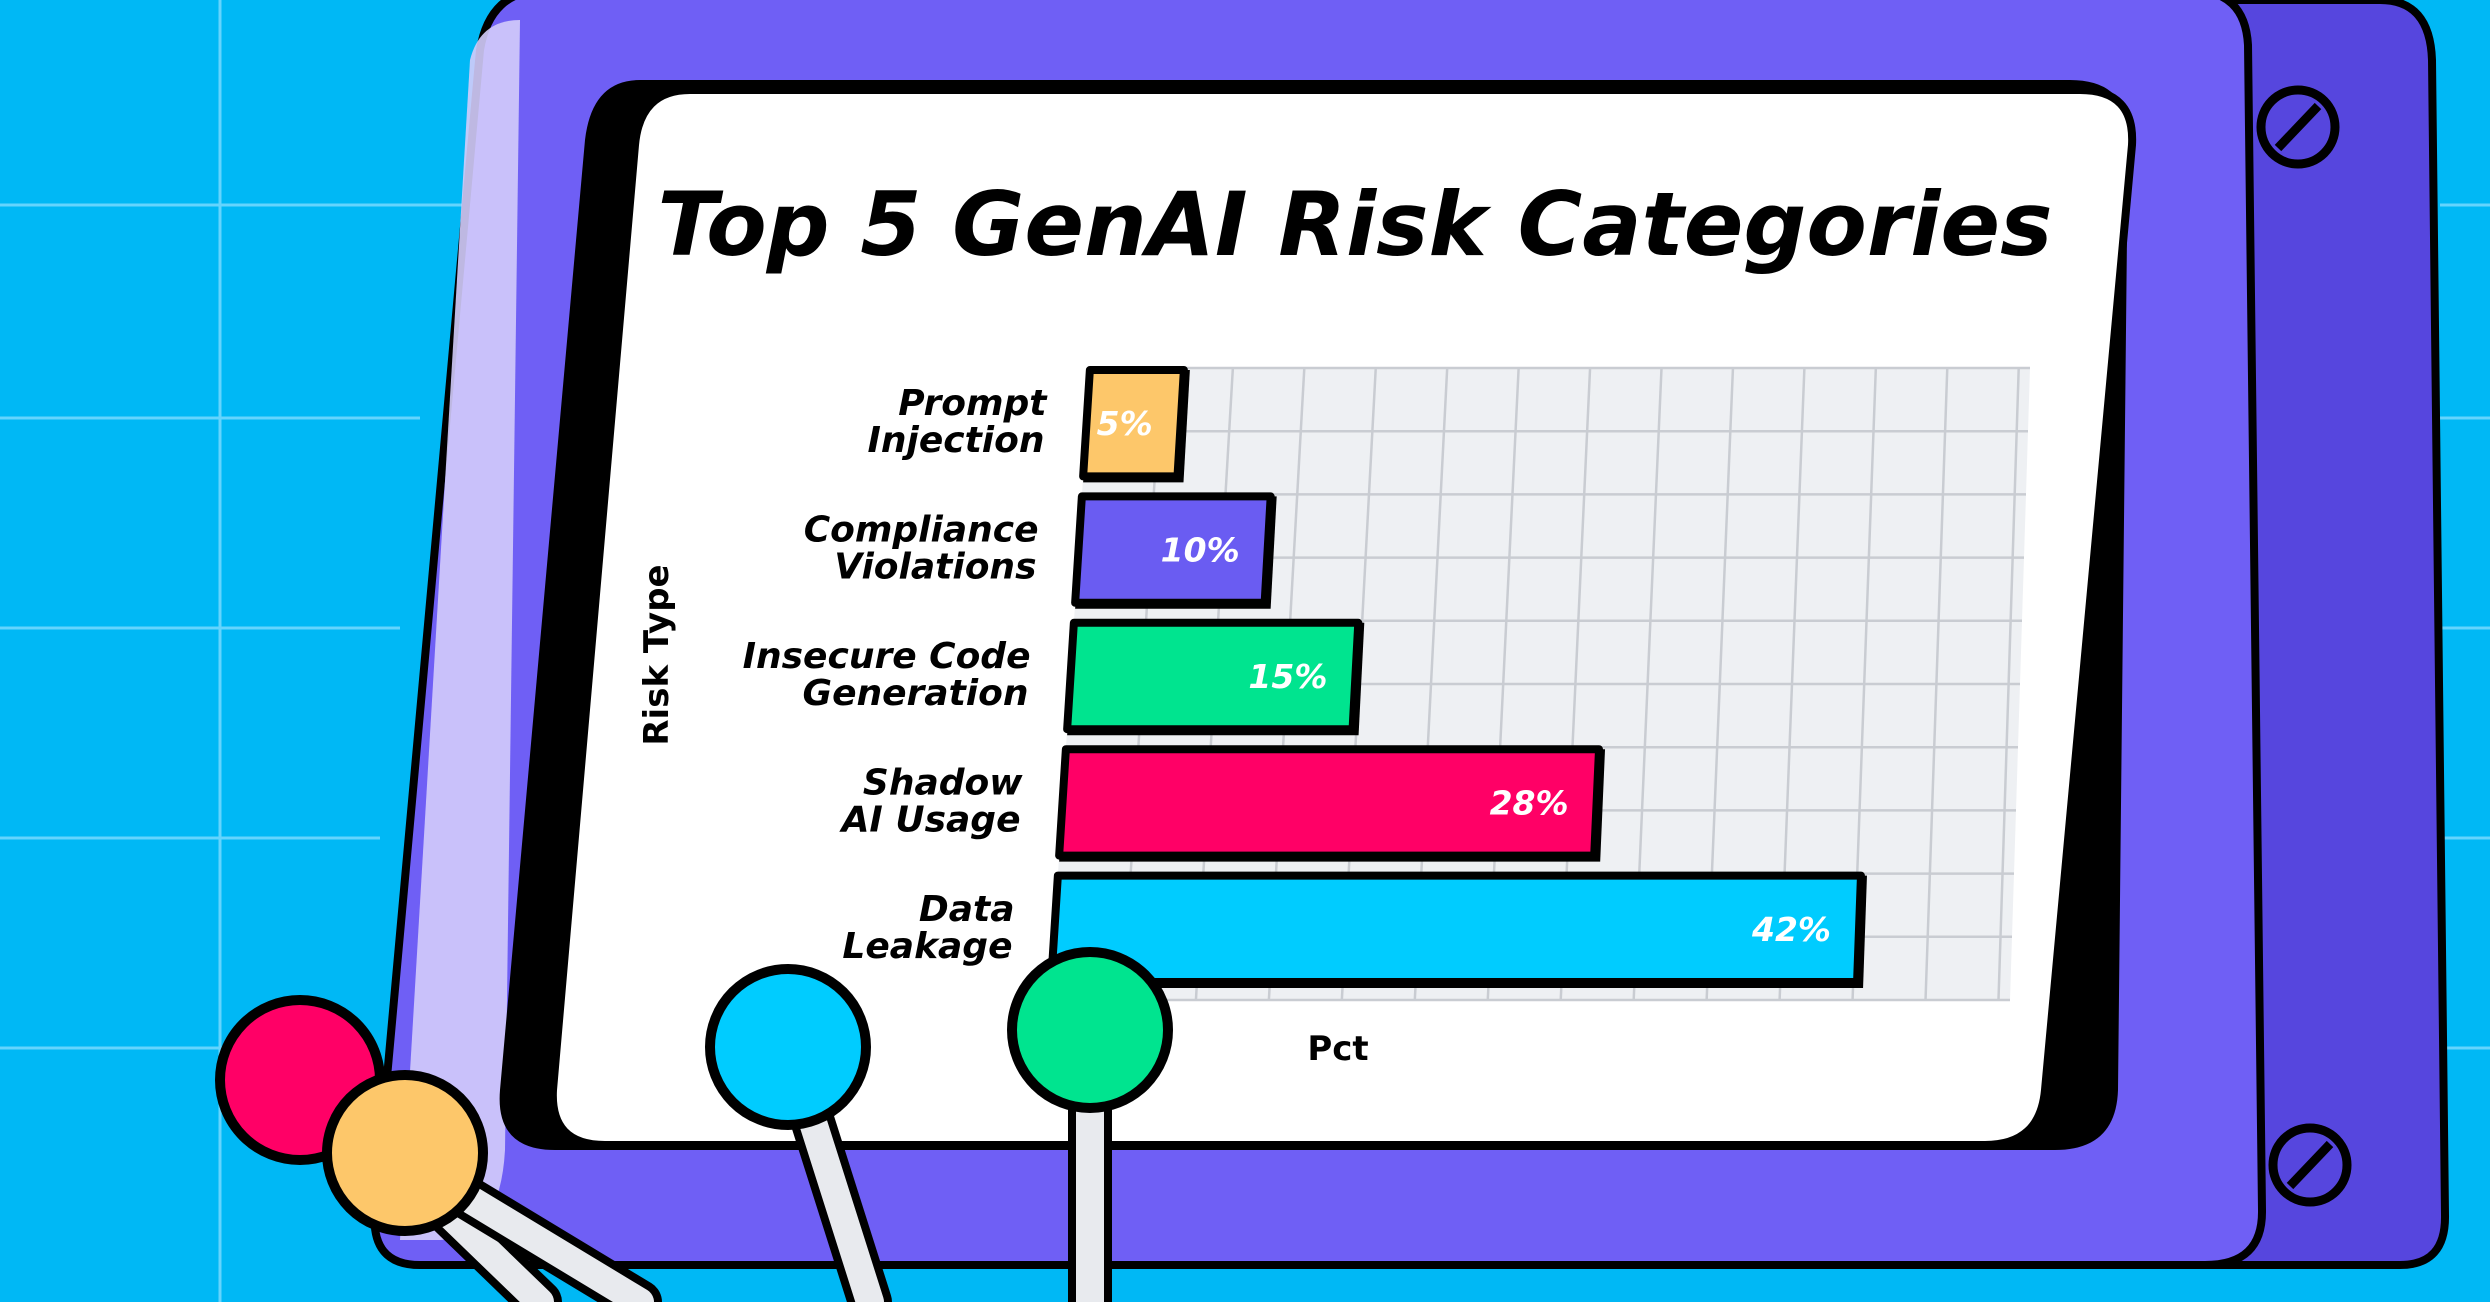 The width and height of the screenshot is (2490, 1302). I want to click on bar-value-label: 15%, so click(1287, 676).